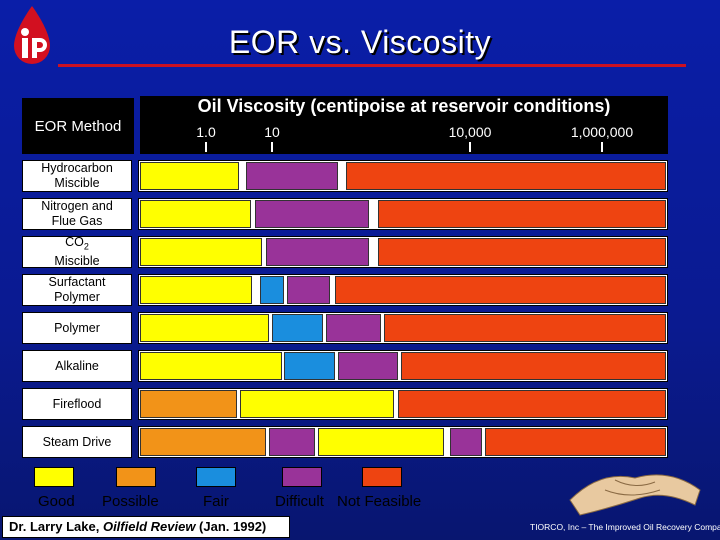  Describe the element at coordinates (635, 495) in the screenshot. I see `handshake-image` at that location.